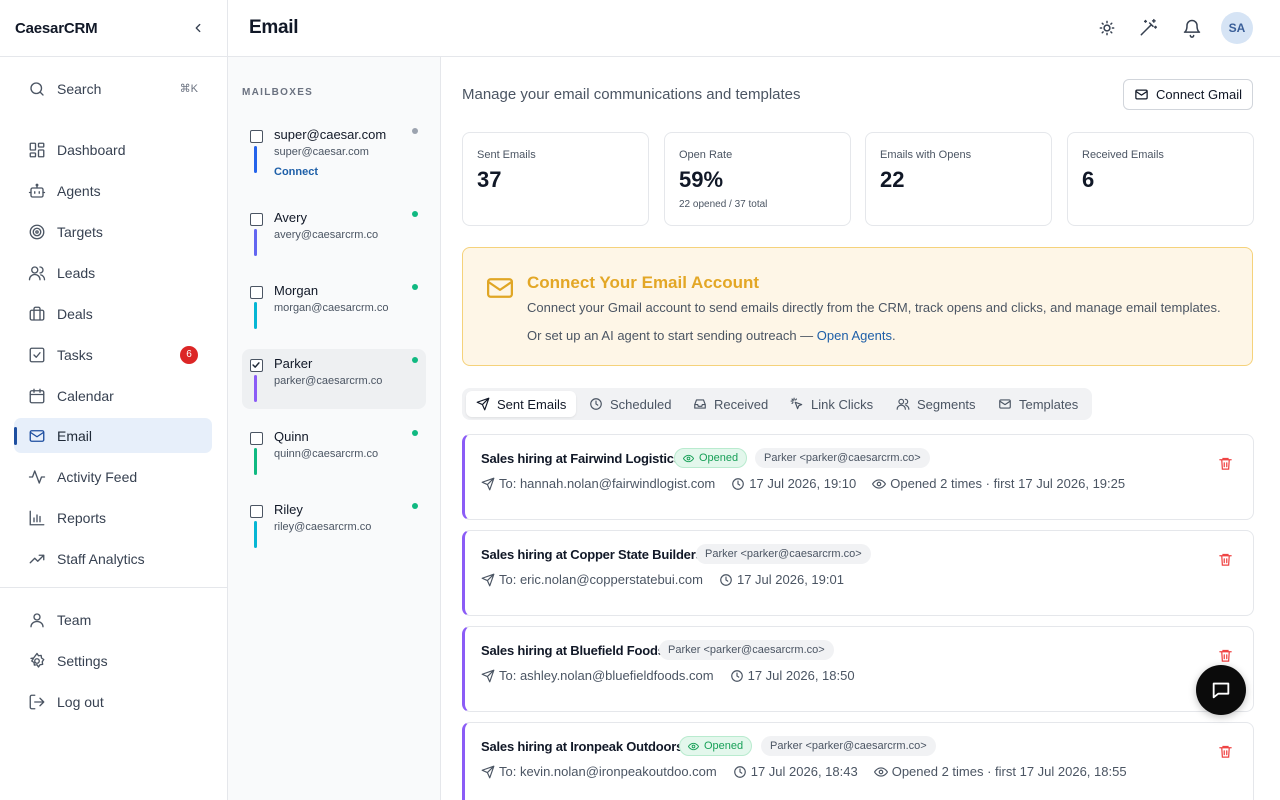  I want to click on sidebar-item-deals: Deals, so click(113, 313).